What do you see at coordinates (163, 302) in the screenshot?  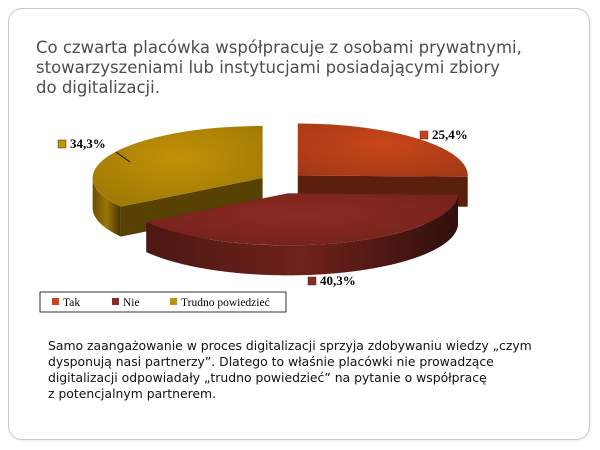 I see `chart-legend` at bounding box center [163, 302].